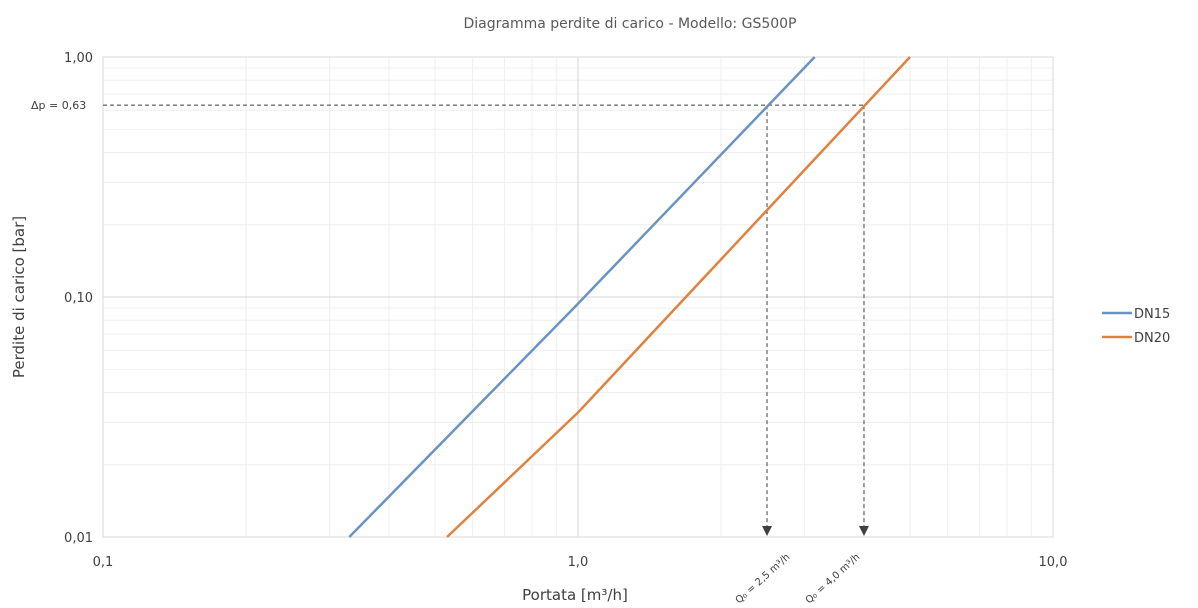 The height and width of the screenshot is (608, 1198). Describe the element at coordinates (1152, 314) in the screenshot. I see `legend-label-dn15: DN15` at that location.